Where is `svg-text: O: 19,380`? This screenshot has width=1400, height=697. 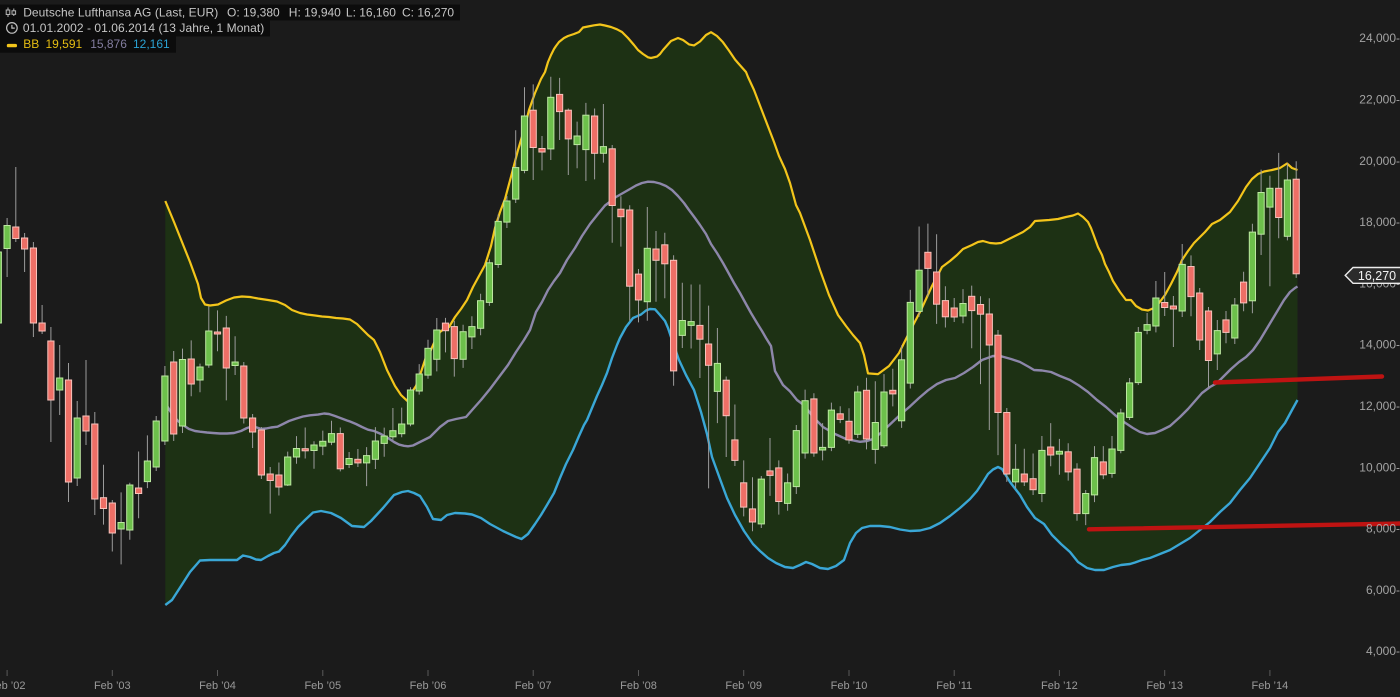
svg-text: O: 19,380 is located at coordinates (253, 12).